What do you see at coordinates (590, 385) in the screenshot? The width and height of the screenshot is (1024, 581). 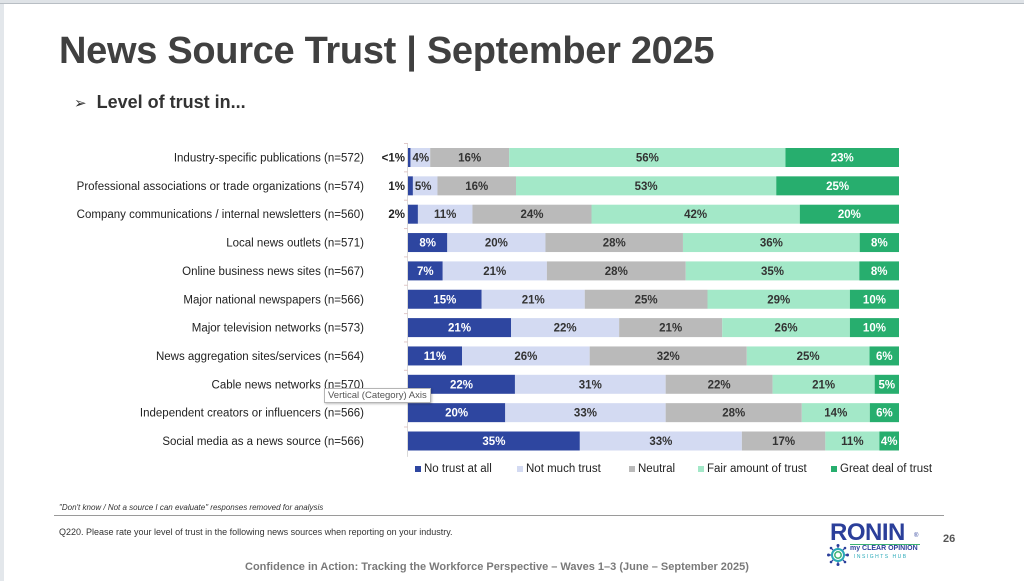 I see `data-label: 31%` at bounding box center [590, 385].